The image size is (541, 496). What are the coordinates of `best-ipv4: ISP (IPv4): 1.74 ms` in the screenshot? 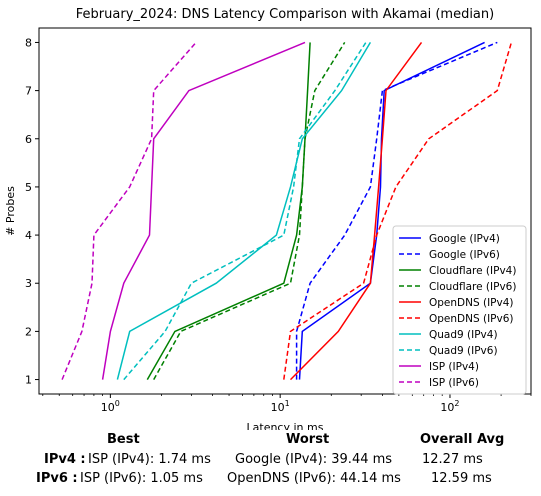 It's located at (149, 459).